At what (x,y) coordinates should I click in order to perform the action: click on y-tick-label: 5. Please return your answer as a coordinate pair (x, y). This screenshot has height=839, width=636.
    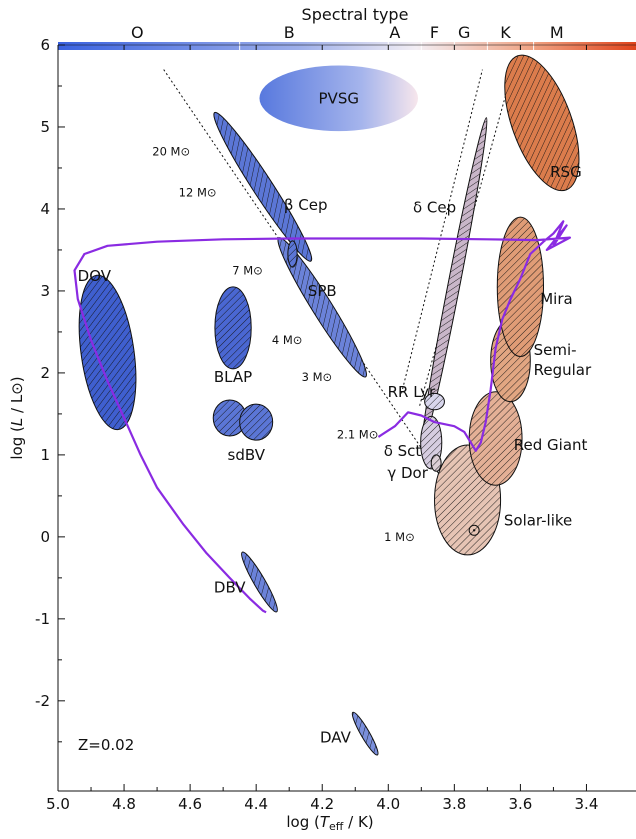
    Looking at the image, I should click on (45, 127).